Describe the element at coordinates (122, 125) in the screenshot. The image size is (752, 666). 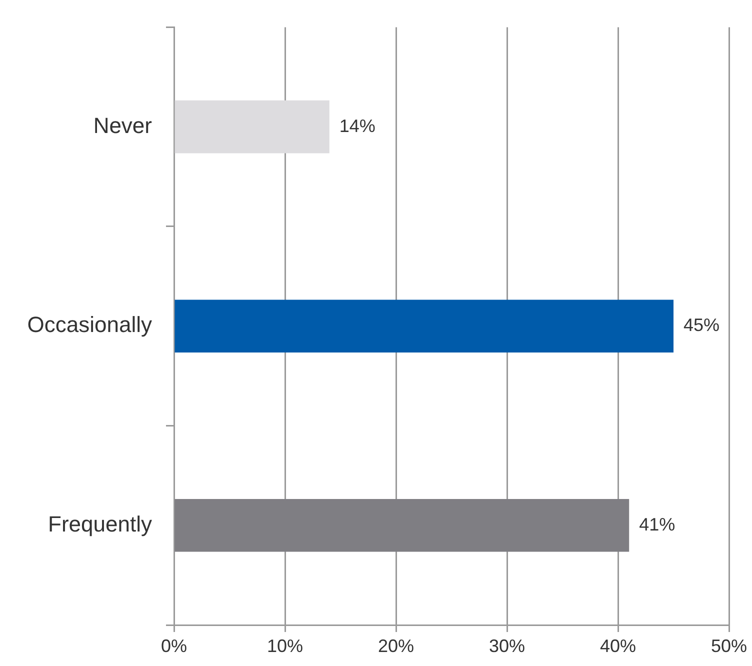
I see `y-tick-label: Never` at that location.